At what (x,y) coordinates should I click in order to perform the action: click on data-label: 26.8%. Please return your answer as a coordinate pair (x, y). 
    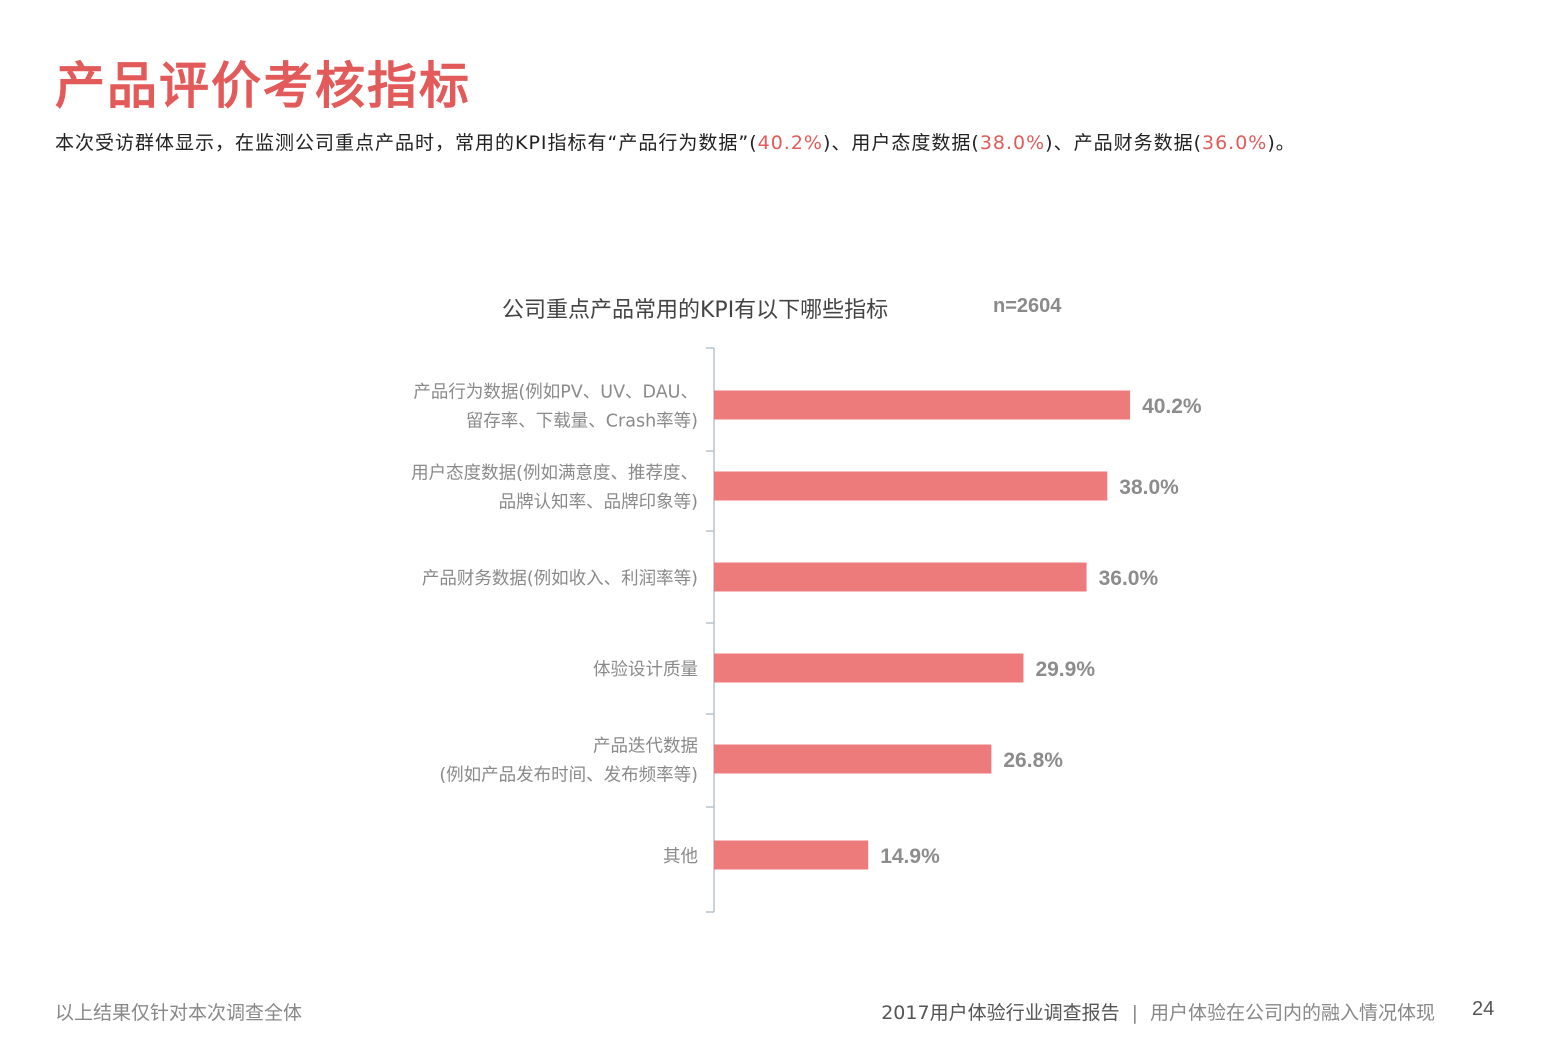
    Looking at the image, I should click on (1033, 760).